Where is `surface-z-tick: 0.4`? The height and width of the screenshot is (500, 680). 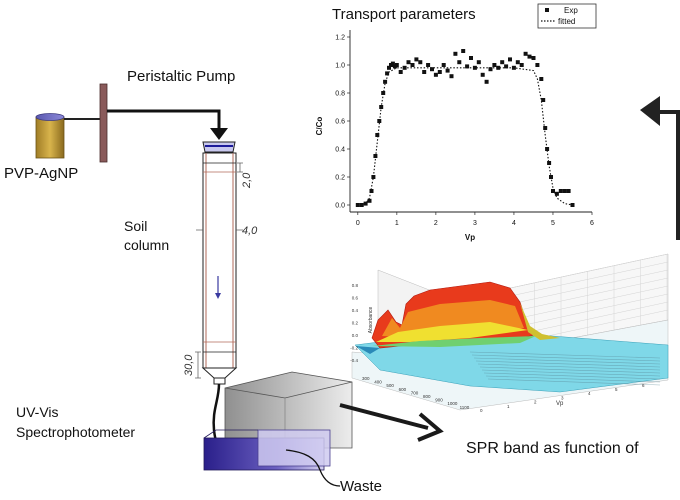 surface-z-tick: 0.4 is located at coordinates (355, 310).